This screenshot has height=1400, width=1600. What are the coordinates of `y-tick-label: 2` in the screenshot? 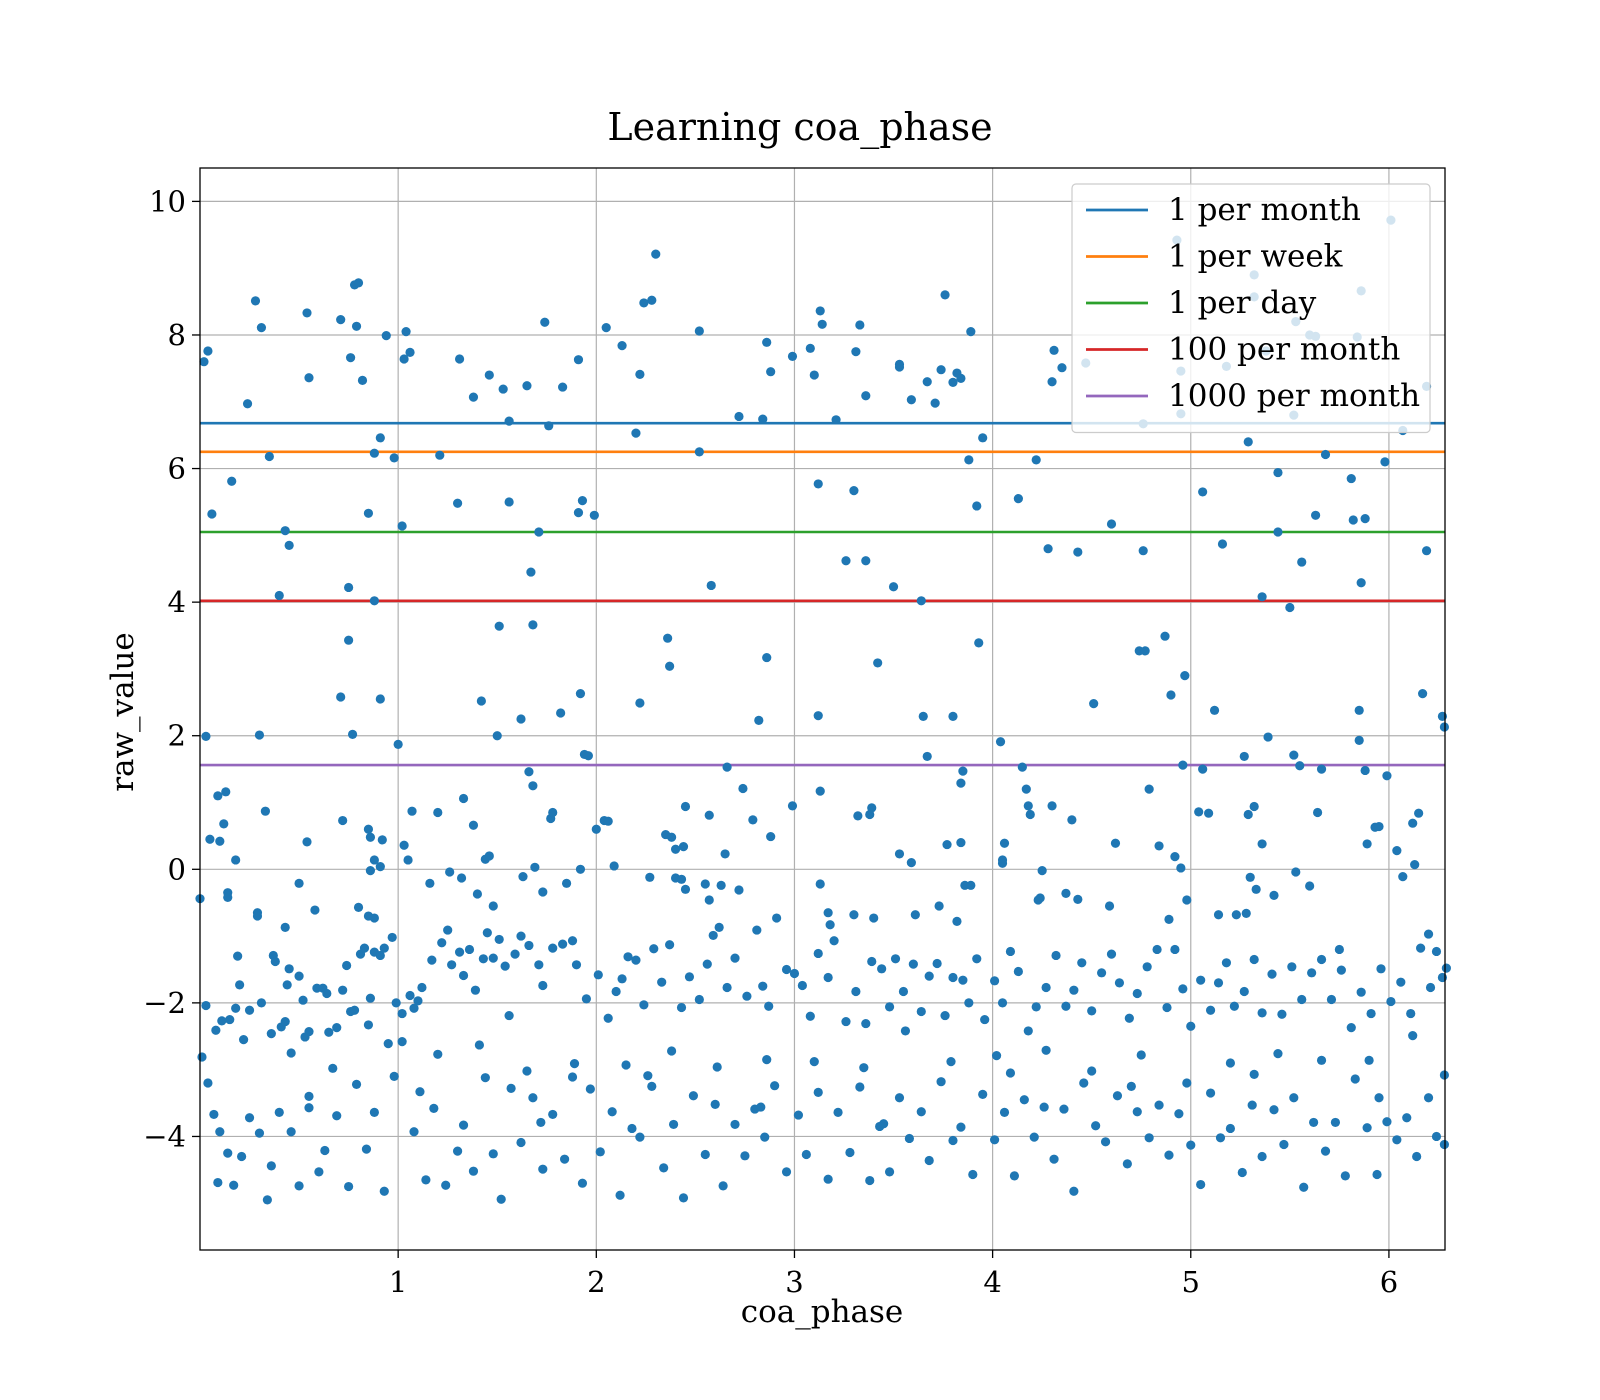 It's located at (177, 736).